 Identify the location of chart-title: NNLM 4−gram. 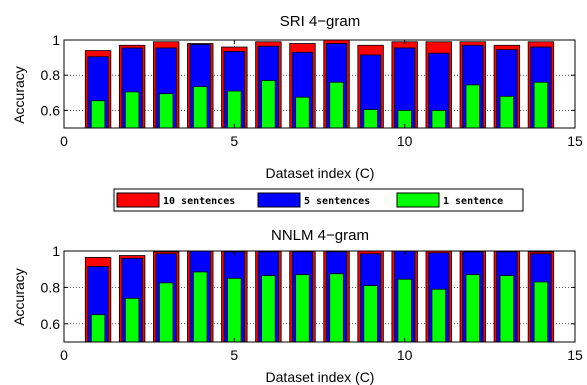
(320, 235).